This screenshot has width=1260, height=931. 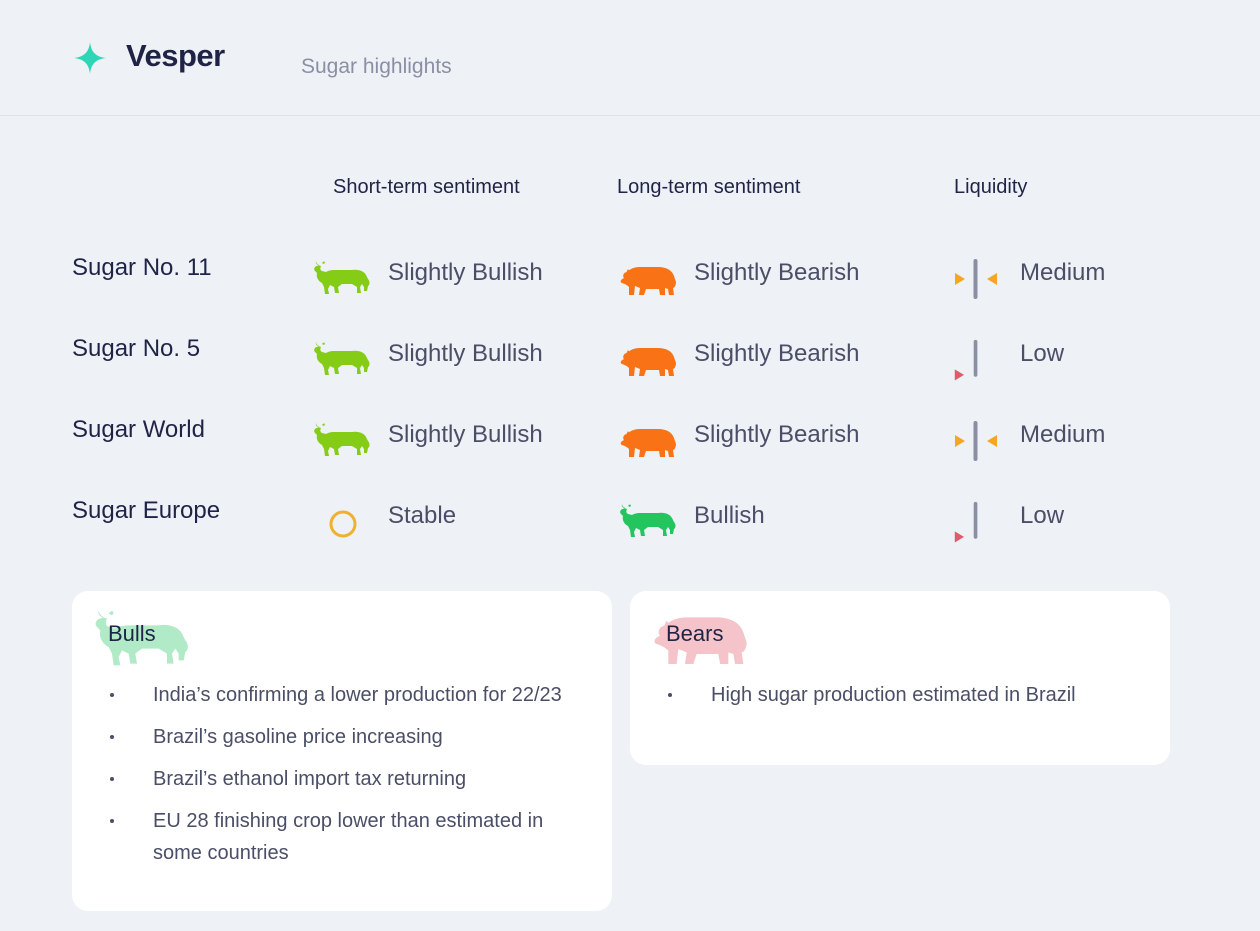 I want to click on column-header-liquidity: Liquidity, so click(x=991, y=187).